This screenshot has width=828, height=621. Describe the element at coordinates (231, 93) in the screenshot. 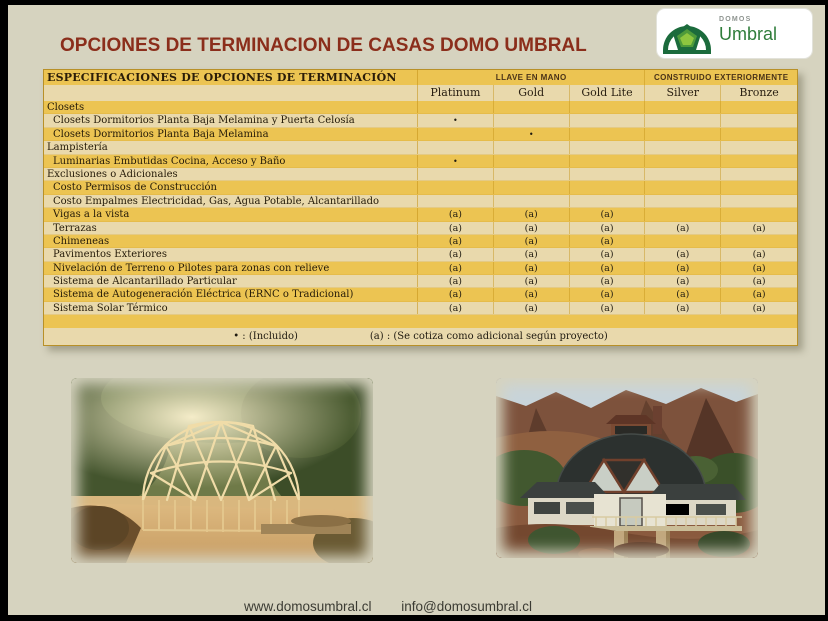

I see `column-header-spacer` at that location.